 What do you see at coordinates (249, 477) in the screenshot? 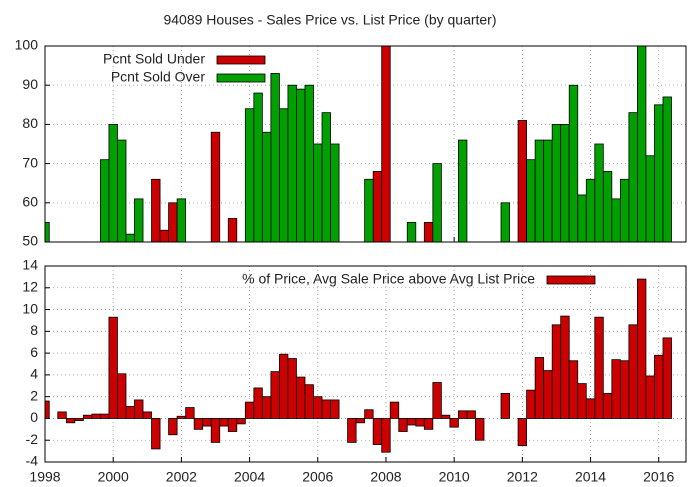
I see `x-tick-label: 2004` at bounding box center [249, 477].